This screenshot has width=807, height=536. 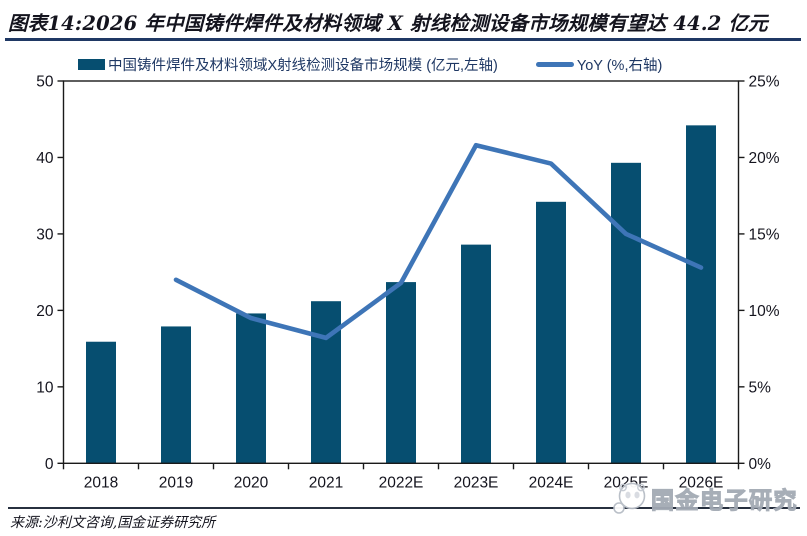 I want to click on right-axis-tick-label: 25%, so click(x=764, y=82).